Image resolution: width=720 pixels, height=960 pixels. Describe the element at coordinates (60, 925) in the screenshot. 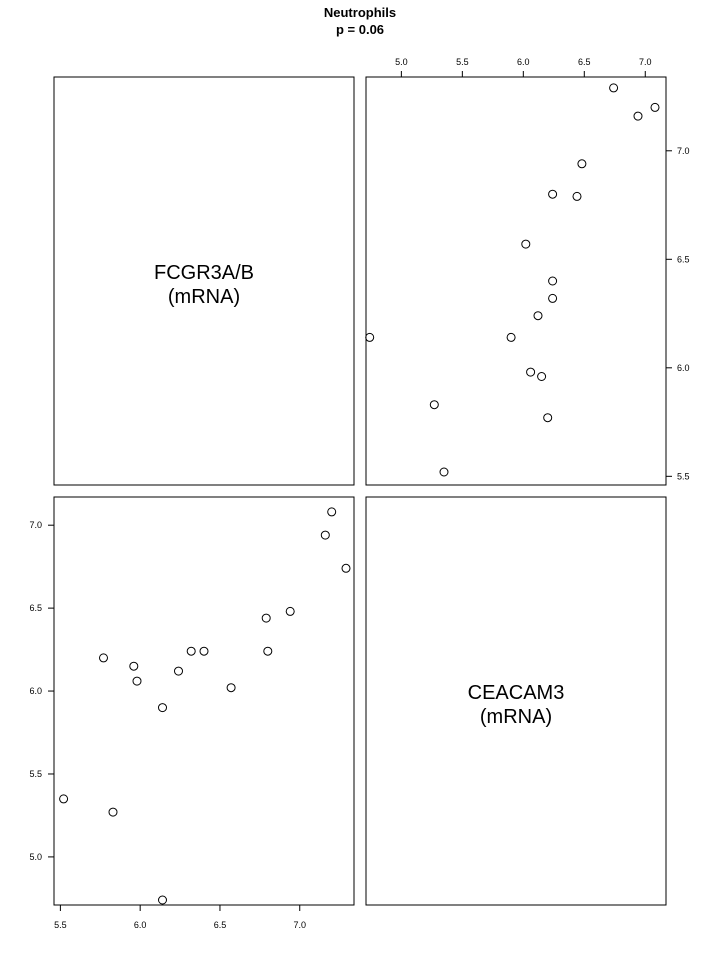

I see `bottom-axis-tick-label: 5.5` at that location.